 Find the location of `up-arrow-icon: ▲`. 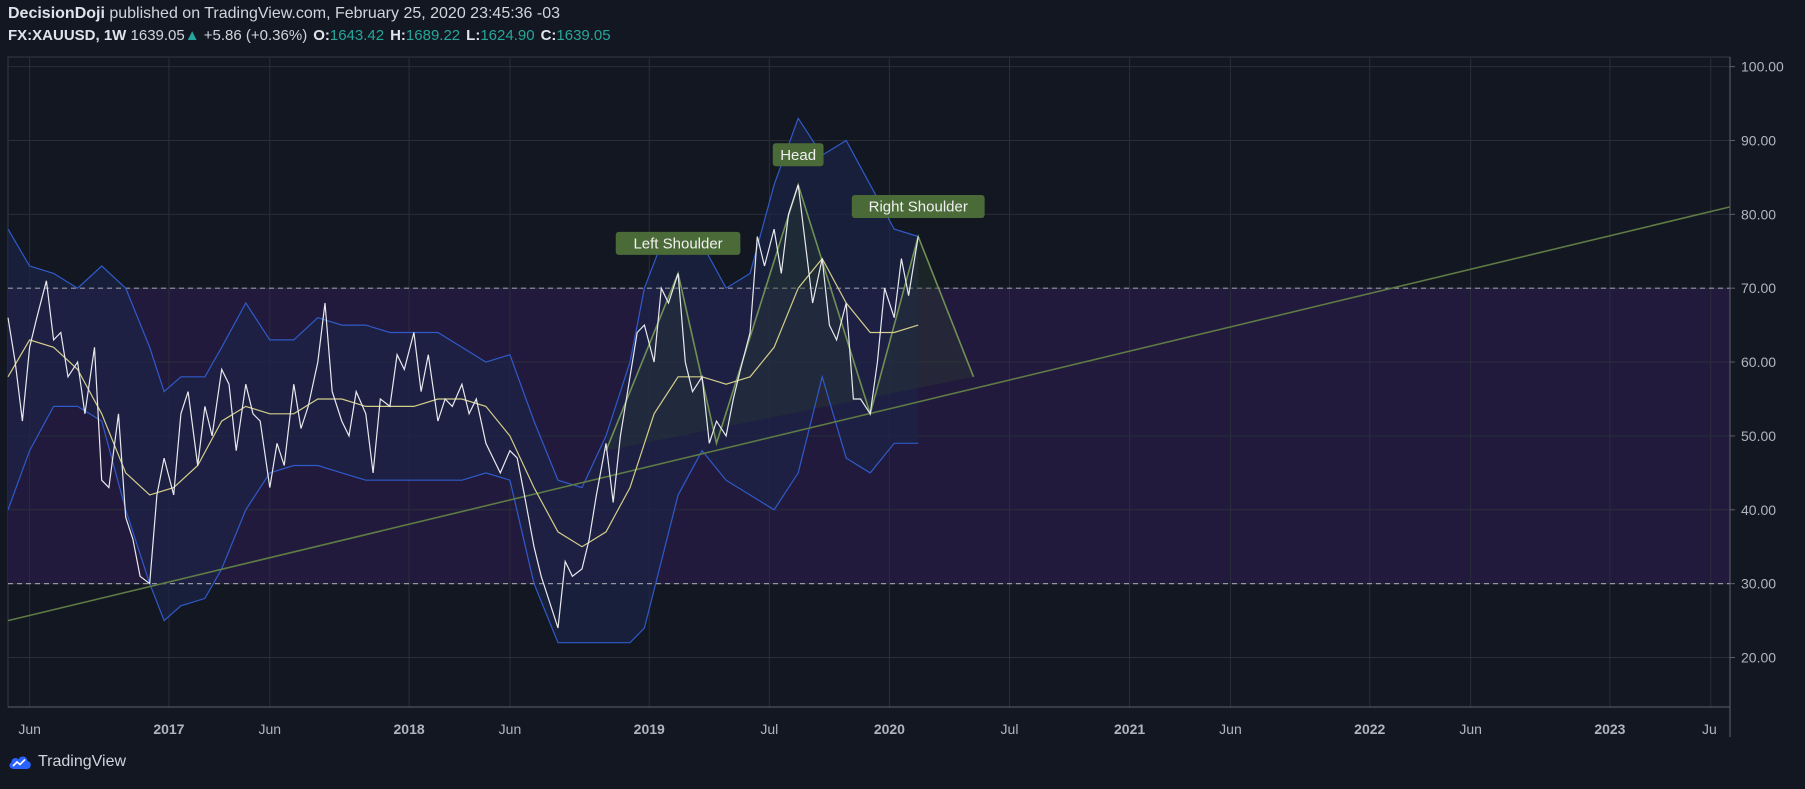

up-arrow-icon: ▲ is located at coordinates (192, 35).